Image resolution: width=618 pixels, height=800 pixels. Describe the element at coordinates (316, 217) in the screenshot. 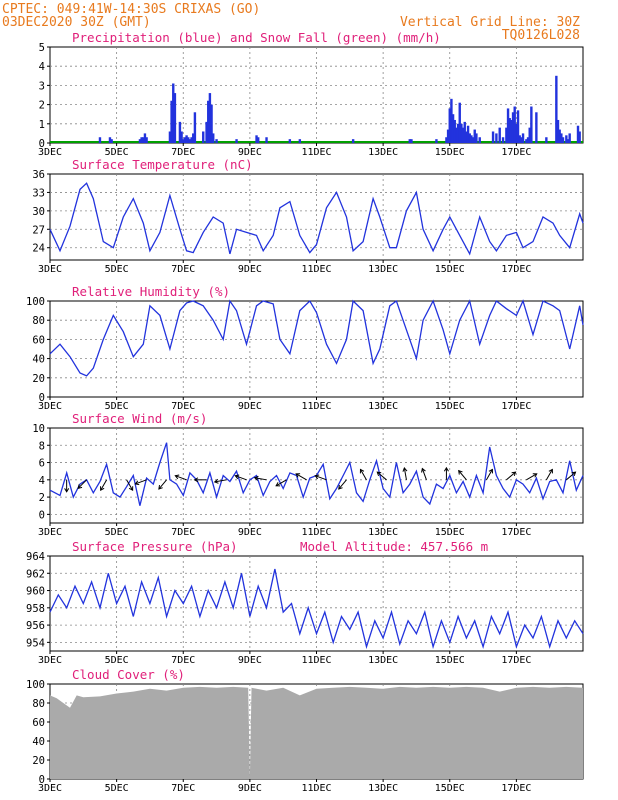

I see `plot-frame` at that location.